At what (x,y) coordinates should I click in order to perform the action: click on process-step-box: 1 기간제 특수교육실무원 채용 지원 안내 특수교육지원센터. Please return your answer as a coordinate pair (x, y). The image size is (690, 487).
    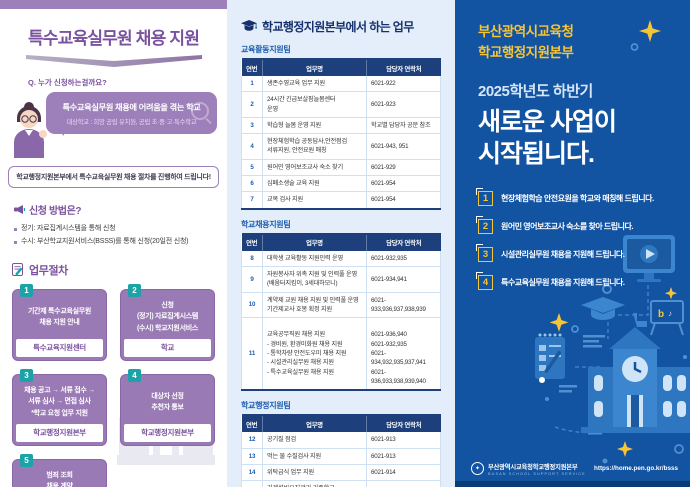
    Looking at the image, I should click on (59, 322).